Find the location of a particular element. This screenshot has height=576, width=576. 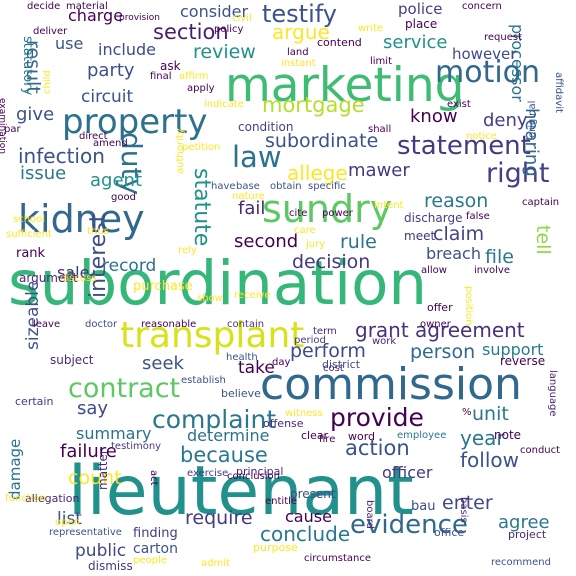

word: consider is located at coordinates (214, 11).